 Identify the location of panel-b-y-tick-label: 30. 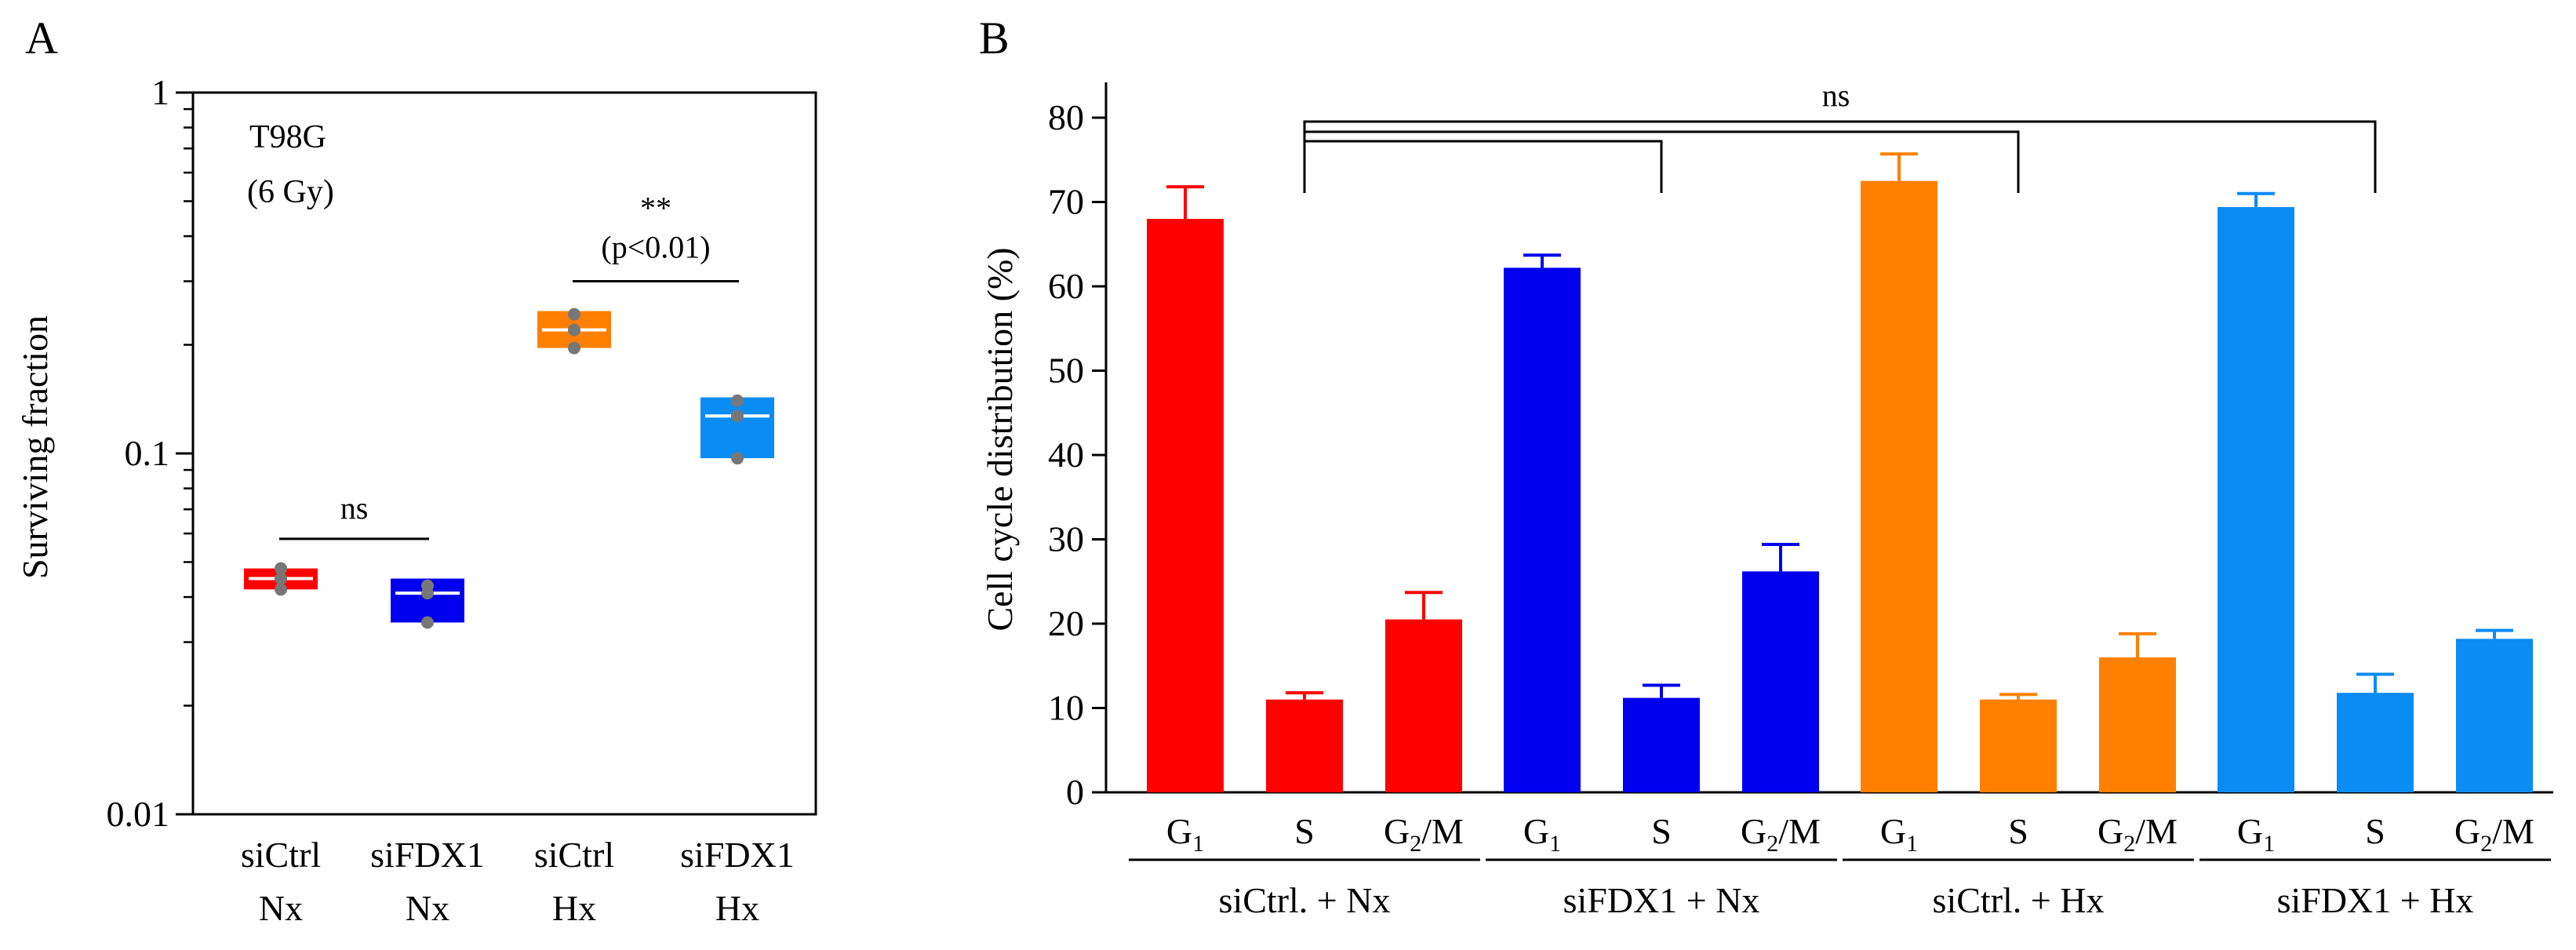
(1066, 539).